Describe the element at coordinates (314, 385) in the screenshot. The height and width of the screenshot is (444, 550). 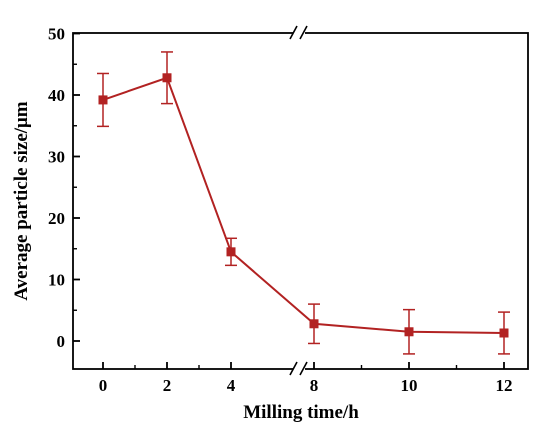
I see `x-tick-label: 8` at that location.